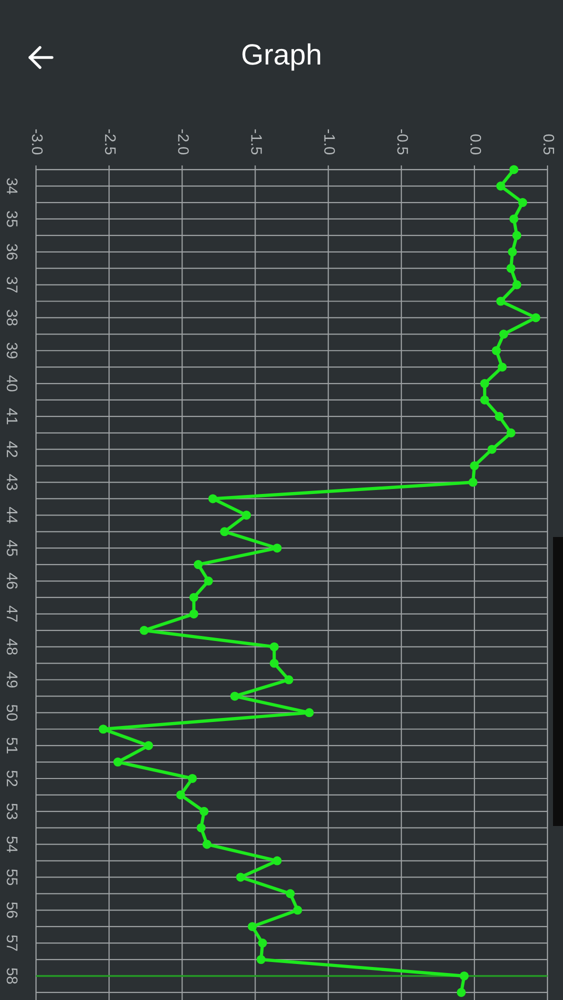 The width and height of the screenshot is (563, 1000). Describe the element at coordinates (12, 844) in the screenshot. I see `y-tick-label: 54` at that location.